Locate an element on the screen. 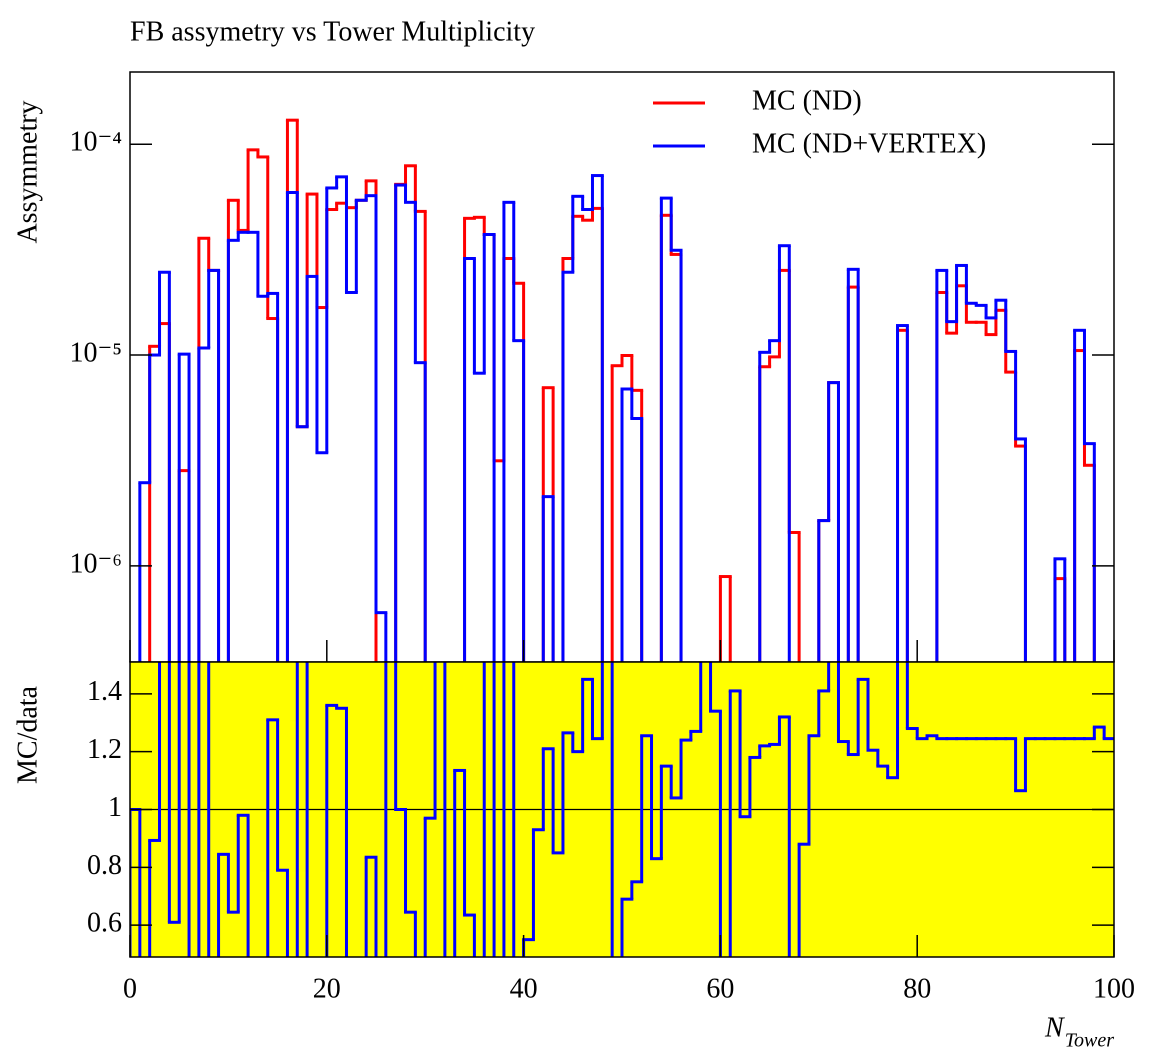 This screenshot has height=1056, width=1153. x-axis-label: N is located at coordinates (1054, 1027).